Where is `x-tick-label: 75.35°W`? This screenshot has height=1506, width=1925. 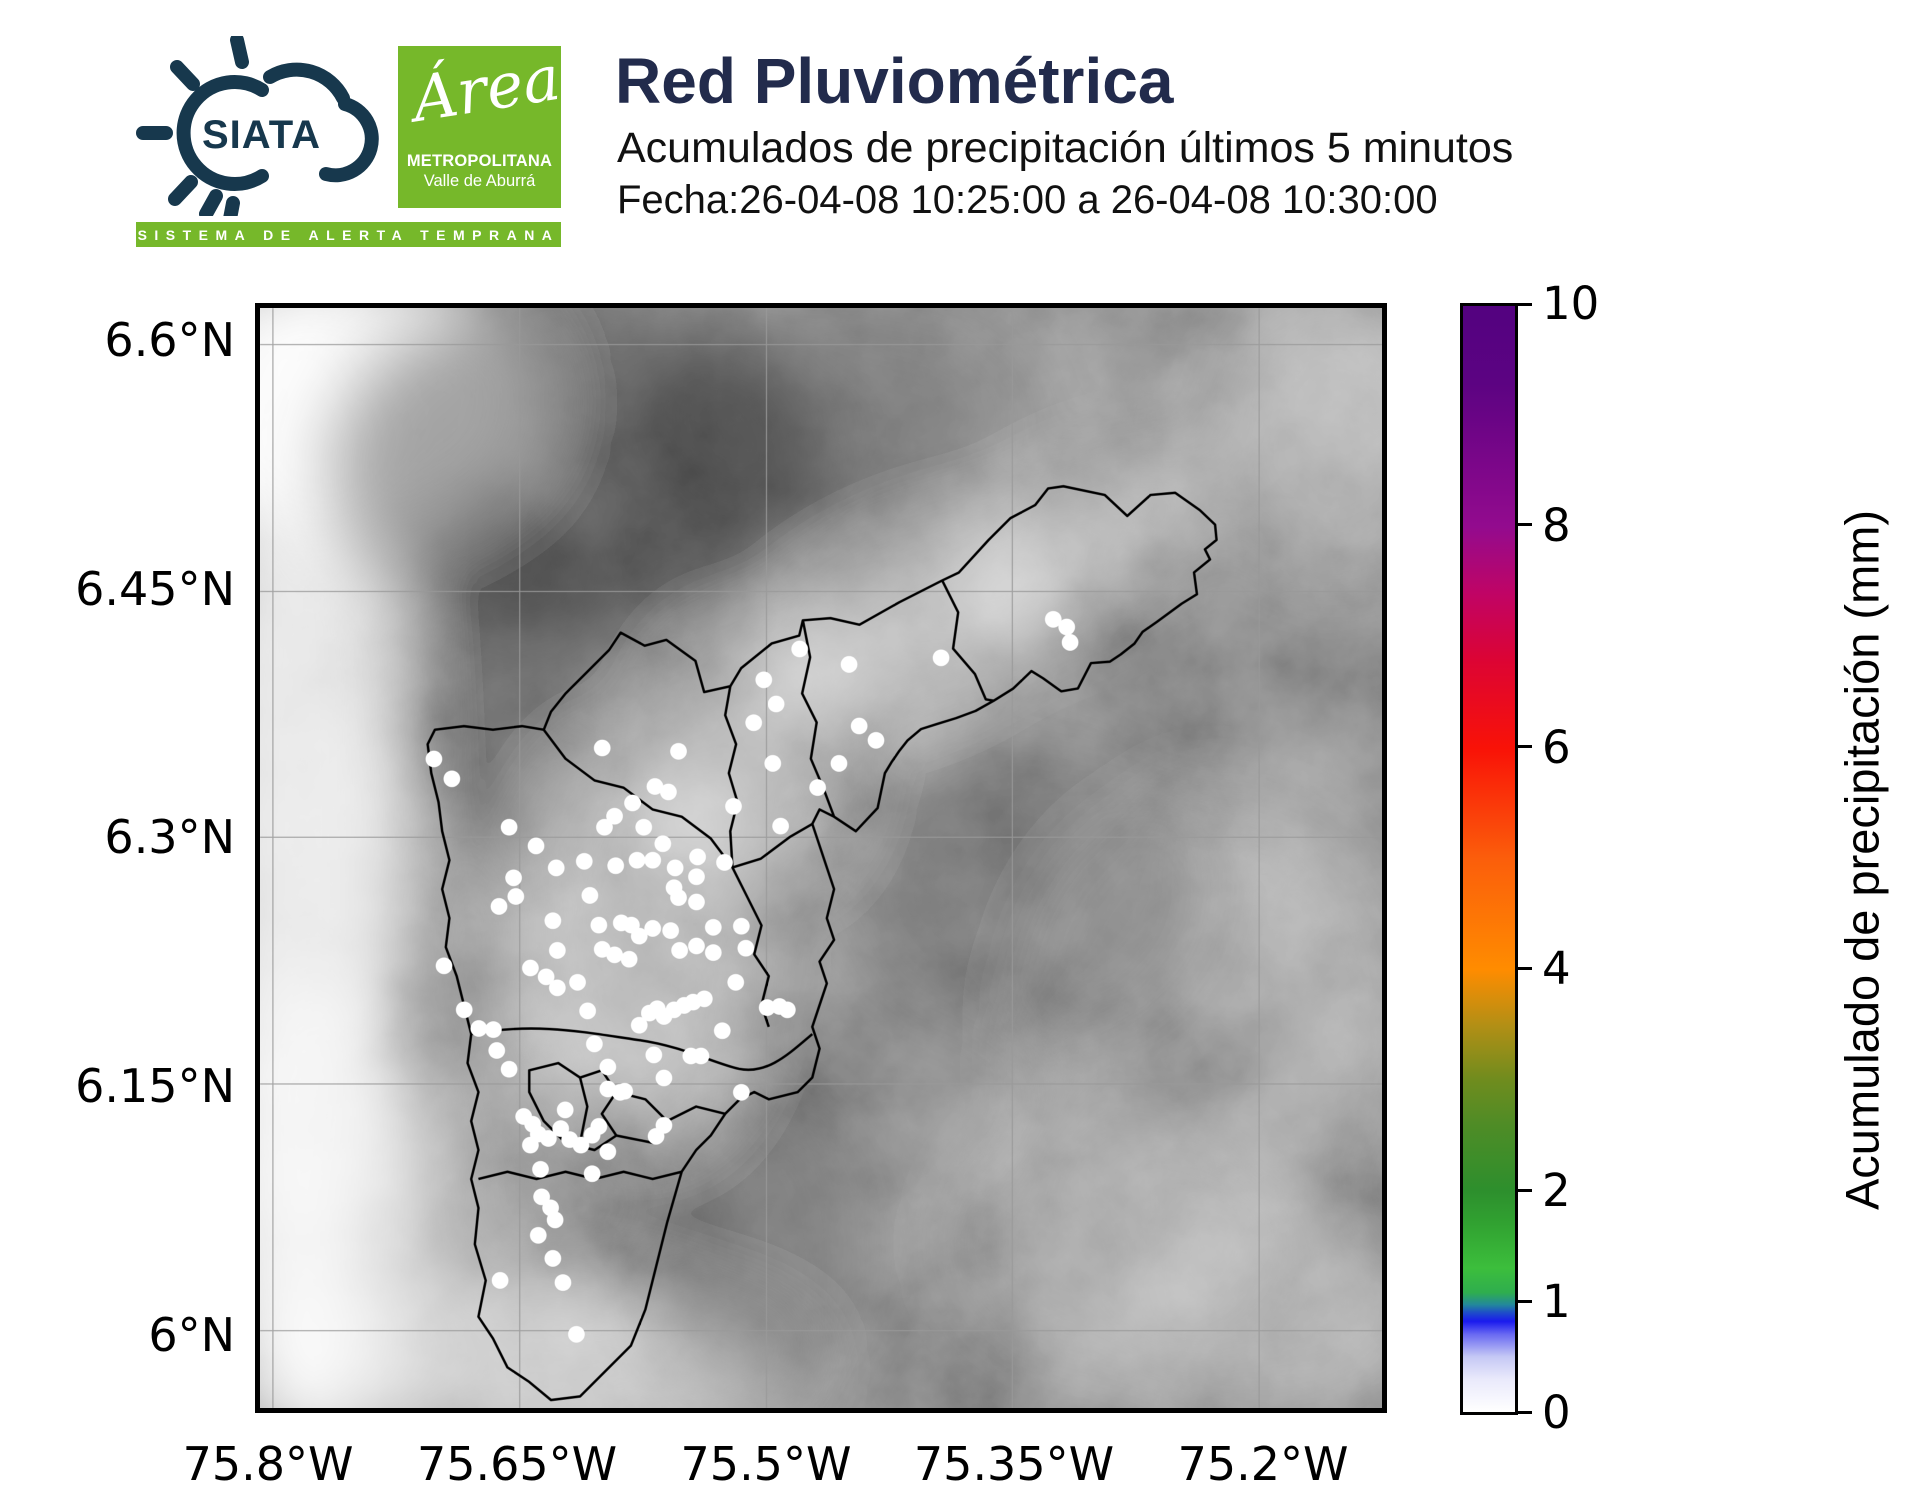 x-tick-label: 75.35°W is located at coordinates (1014, 1464).